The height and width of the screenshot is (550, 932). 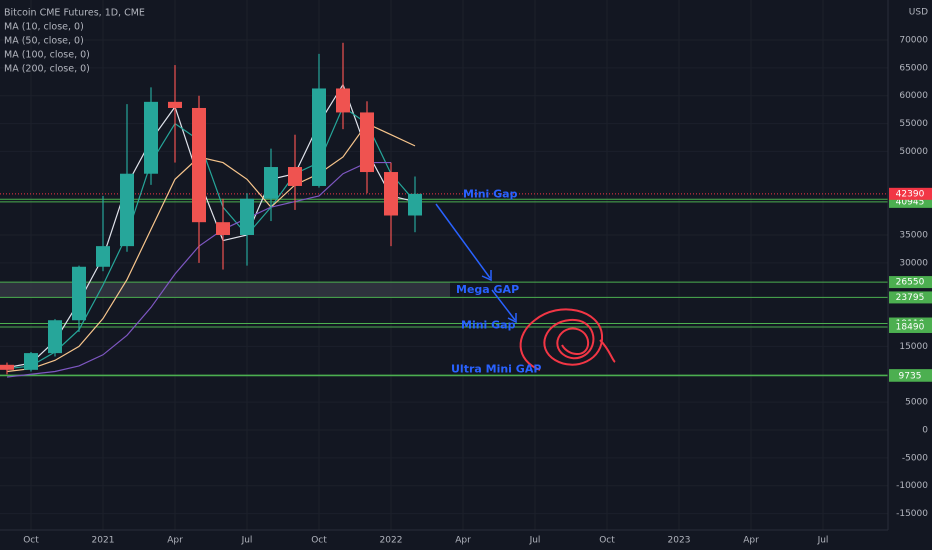 What do you see at coordinates (47, 55) in the screenshot?
I see `legend-entry: MA (100, close, 0)` at bounding box center [47, 55].